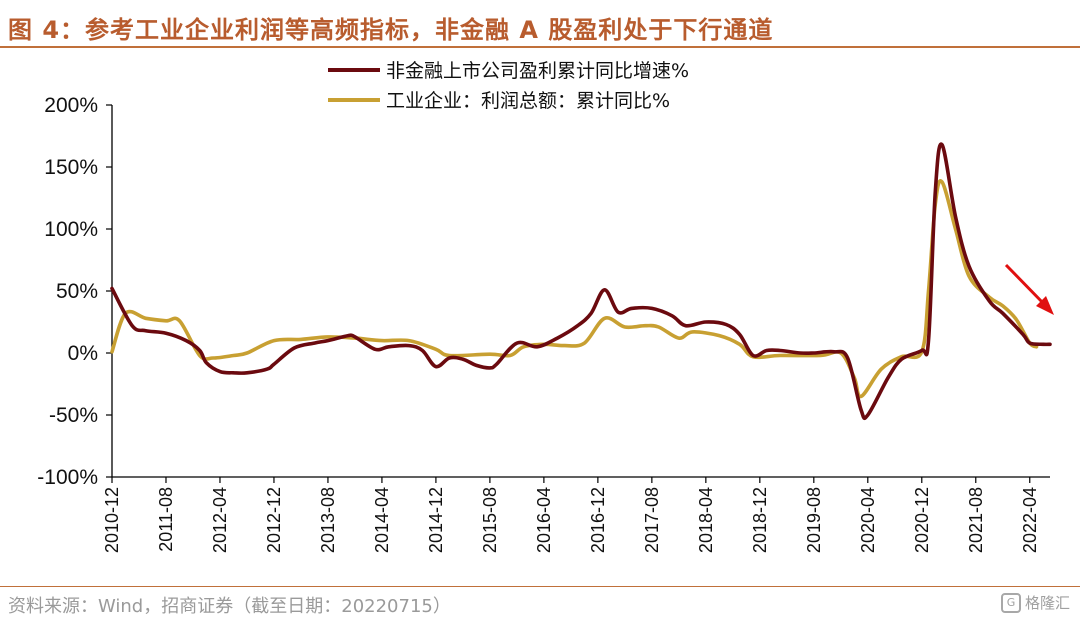 The height and width of the screenshot is (620, 1080). Describe the element at coordinates (112, 520) in the screenshot. I see `x-tick-label: 2010-12` at that location.